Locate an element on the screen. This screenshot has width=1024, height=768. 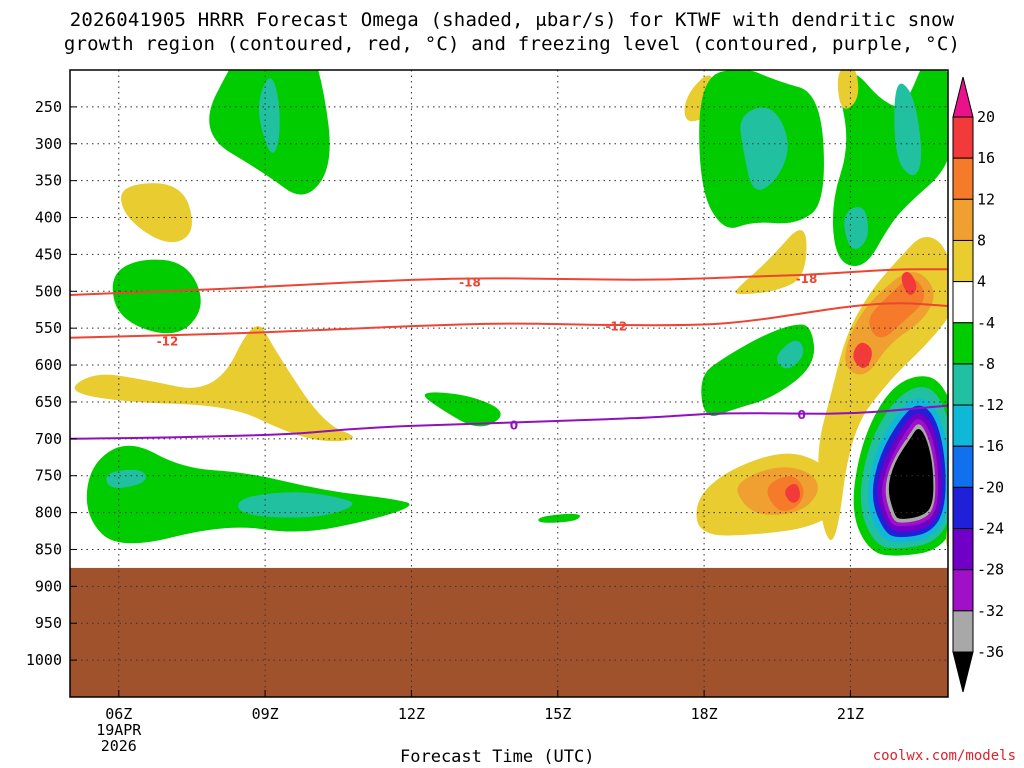
contour-label-2-1: 0 is located at coordinates (801, 415).